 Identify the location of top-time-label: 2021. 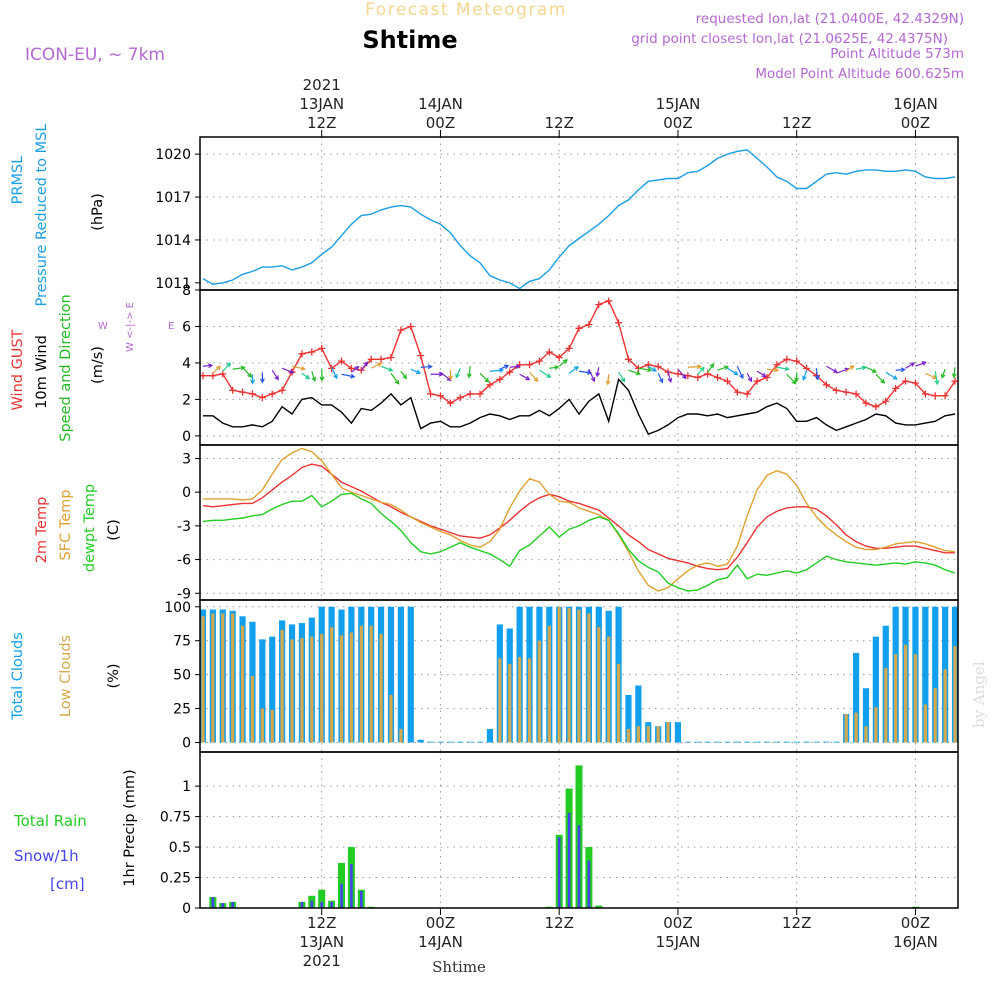
(322, 85).